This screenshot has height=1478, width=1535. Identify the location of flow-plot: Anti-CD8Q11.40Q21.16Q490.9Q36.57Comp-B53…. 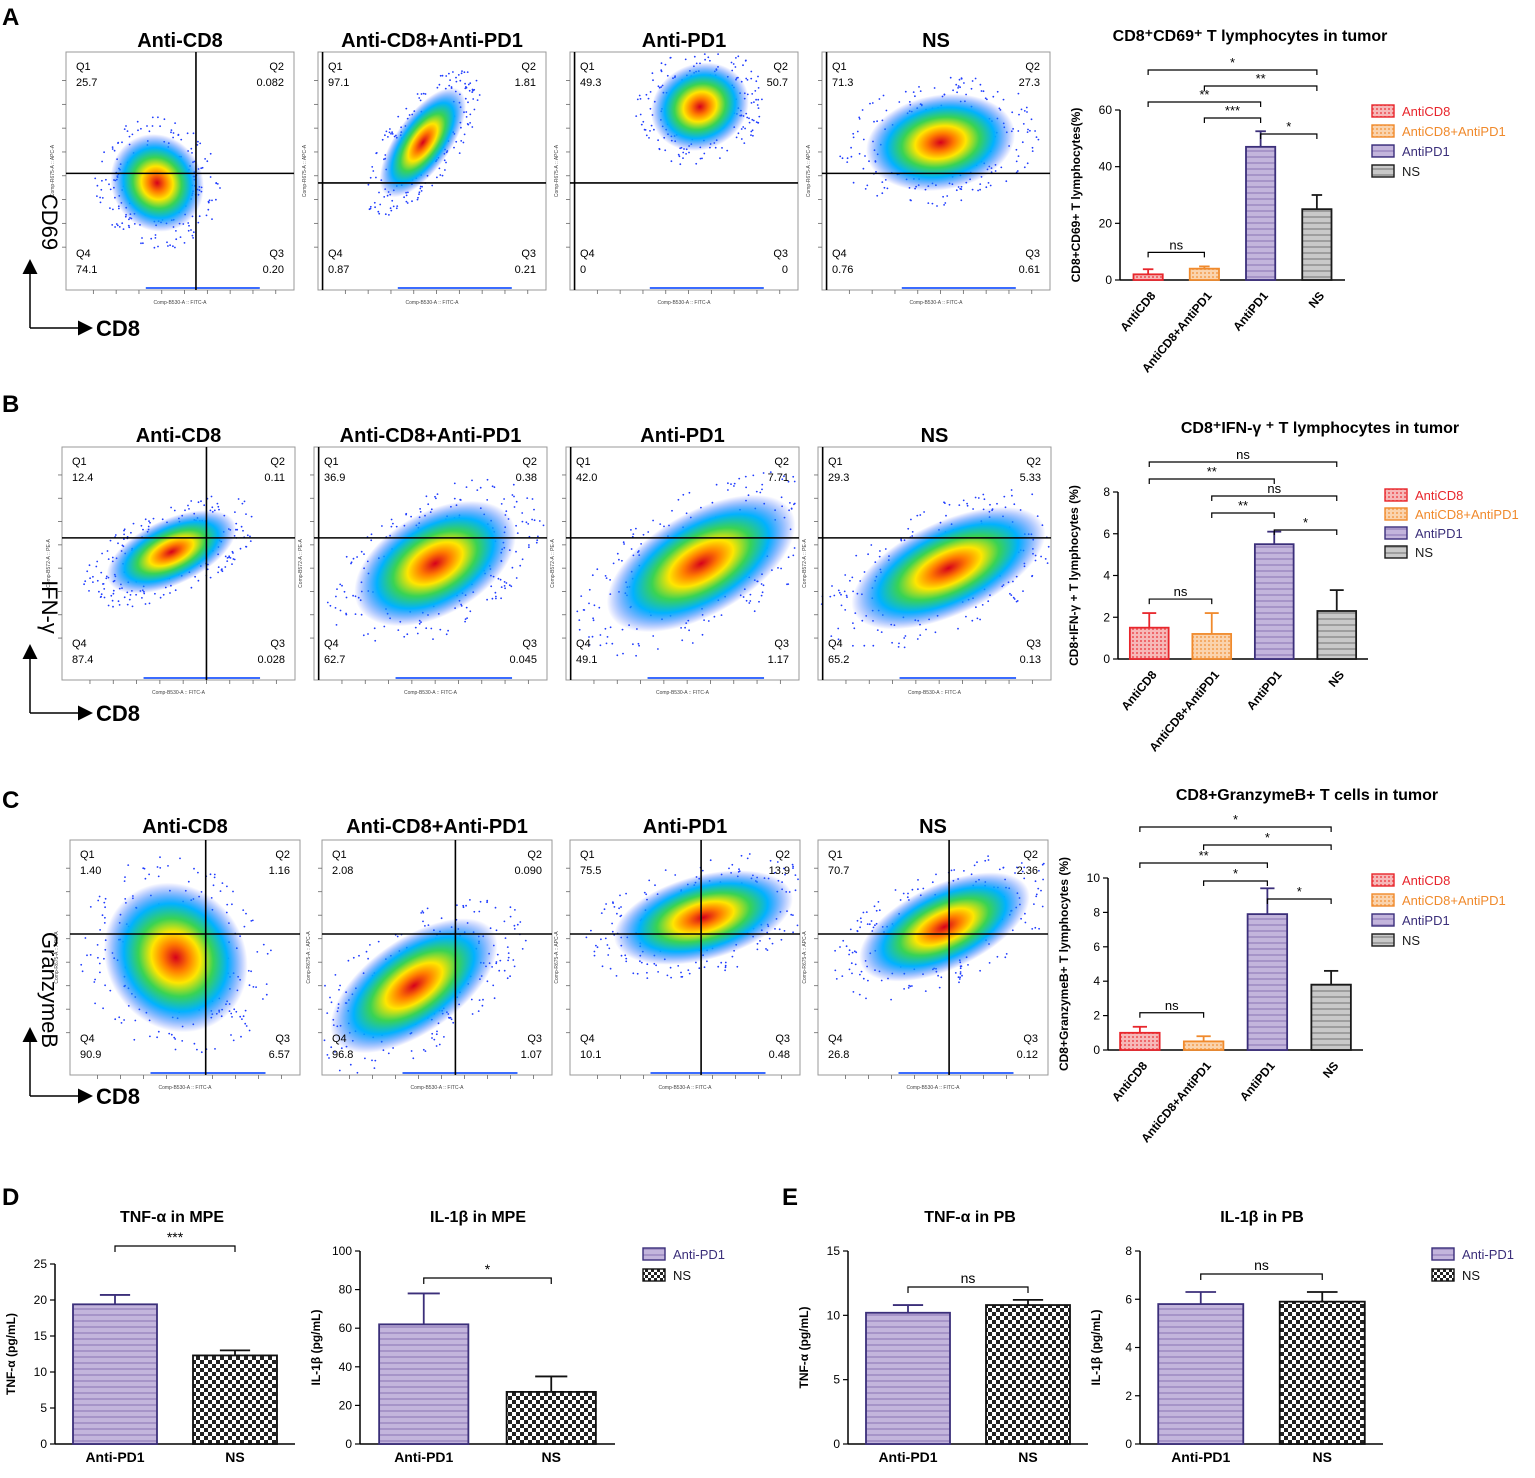
(177, 953).